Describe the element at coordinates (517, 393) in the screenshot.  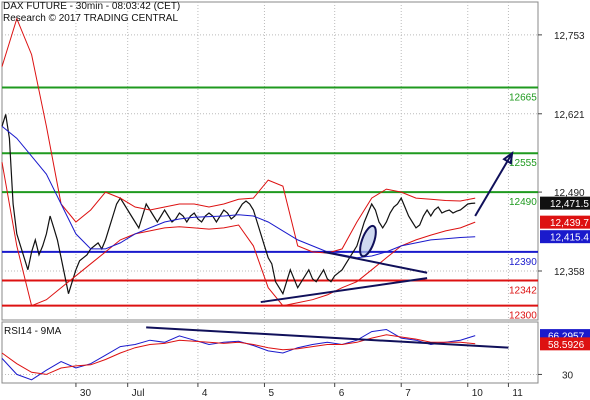
I see `x-tick-label: 11` at that location.